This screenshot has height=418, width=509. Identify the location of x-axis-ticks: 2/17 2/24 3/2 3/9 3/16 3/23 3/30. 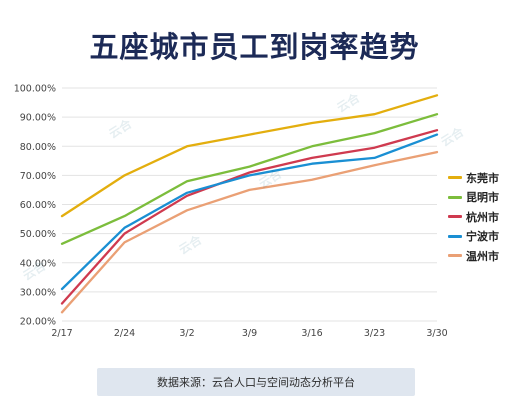
(249, 333).